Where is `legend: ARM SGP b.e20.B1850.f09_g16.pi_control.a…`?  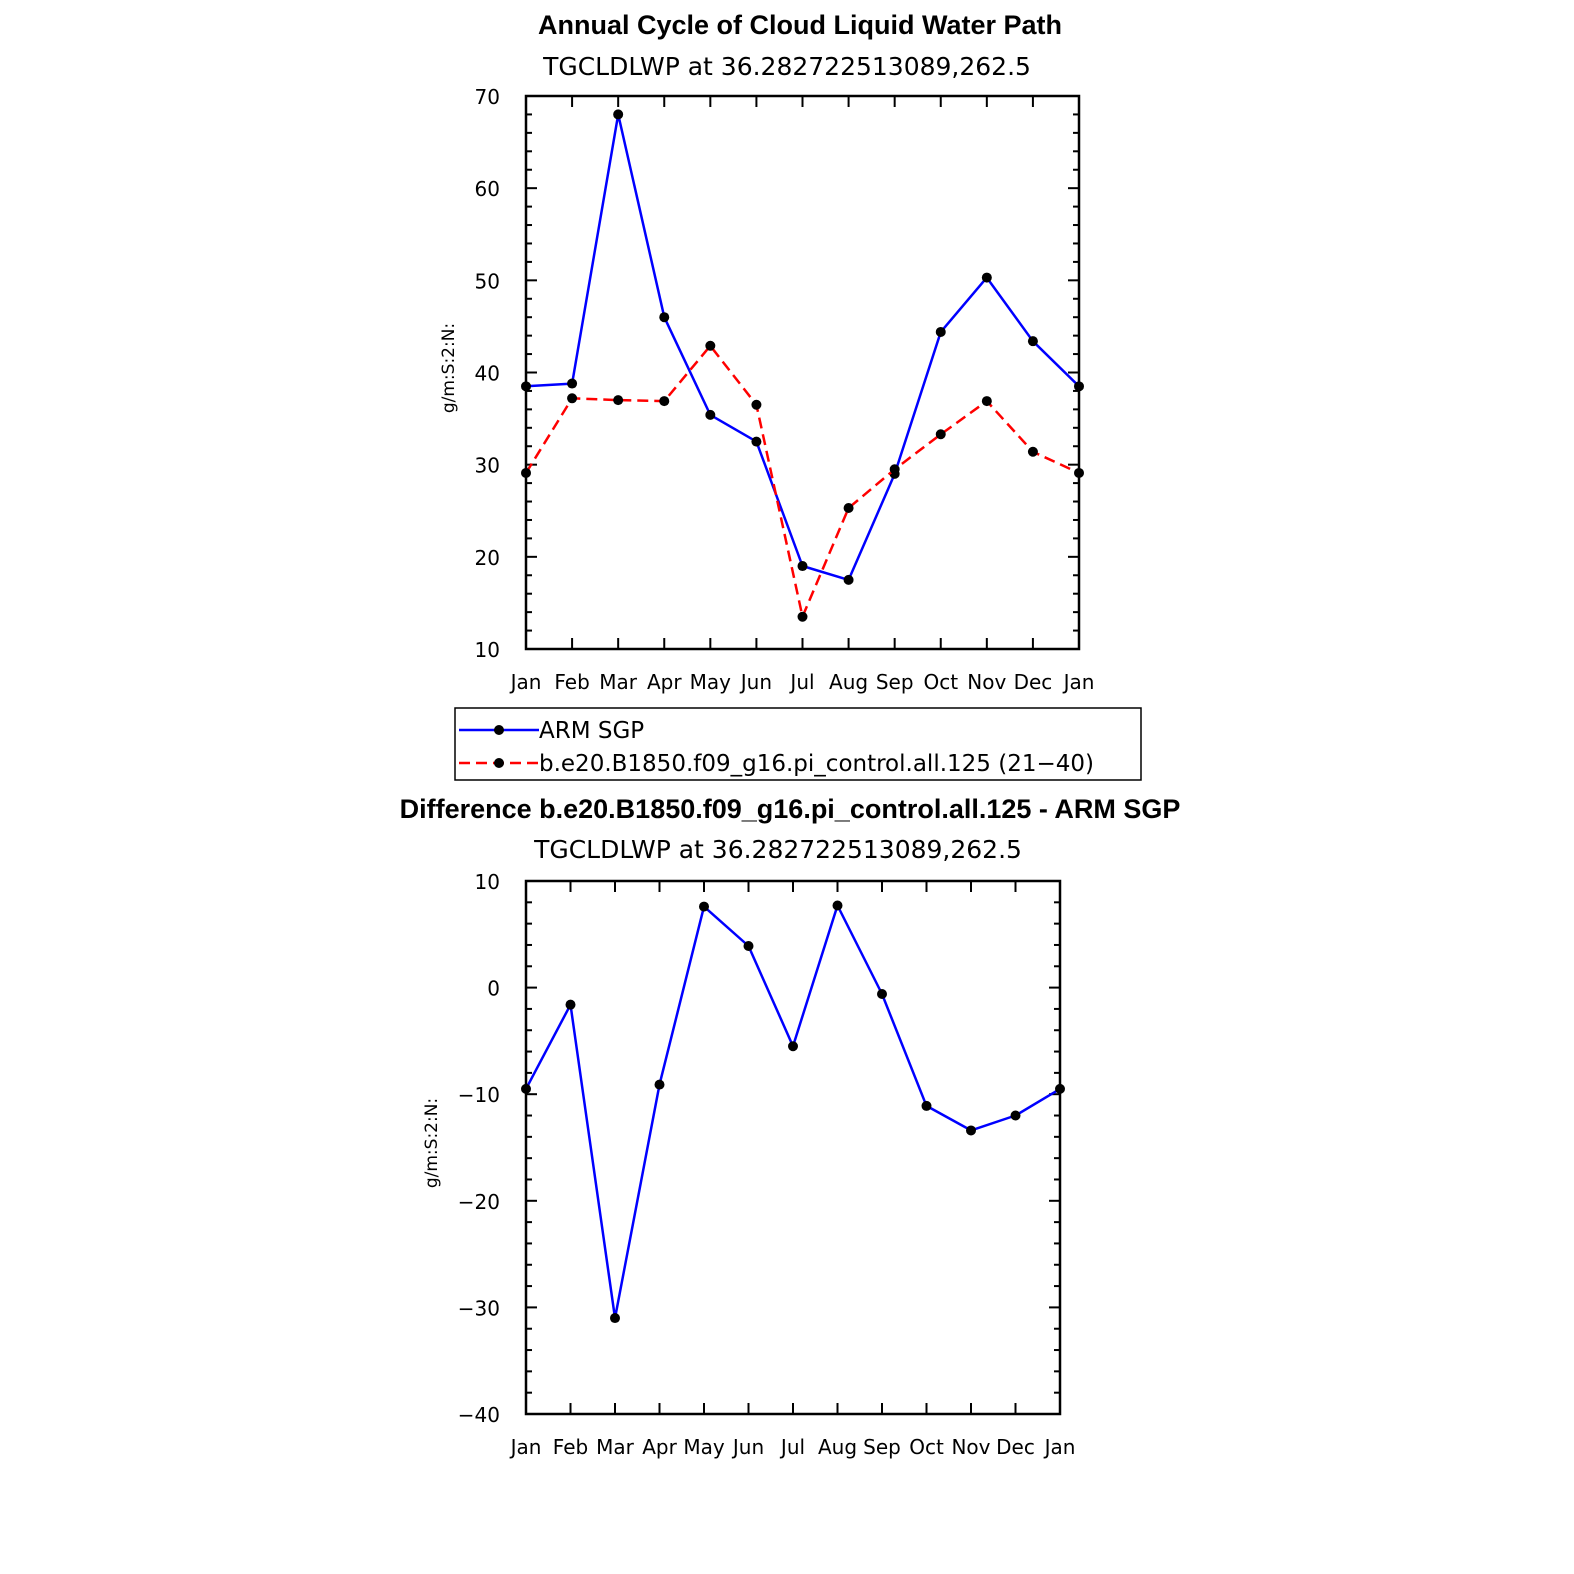 legend: ARM SGP b.e20.B1850.f09_g16.pi_control.a… is located at coordinates (798, 744).